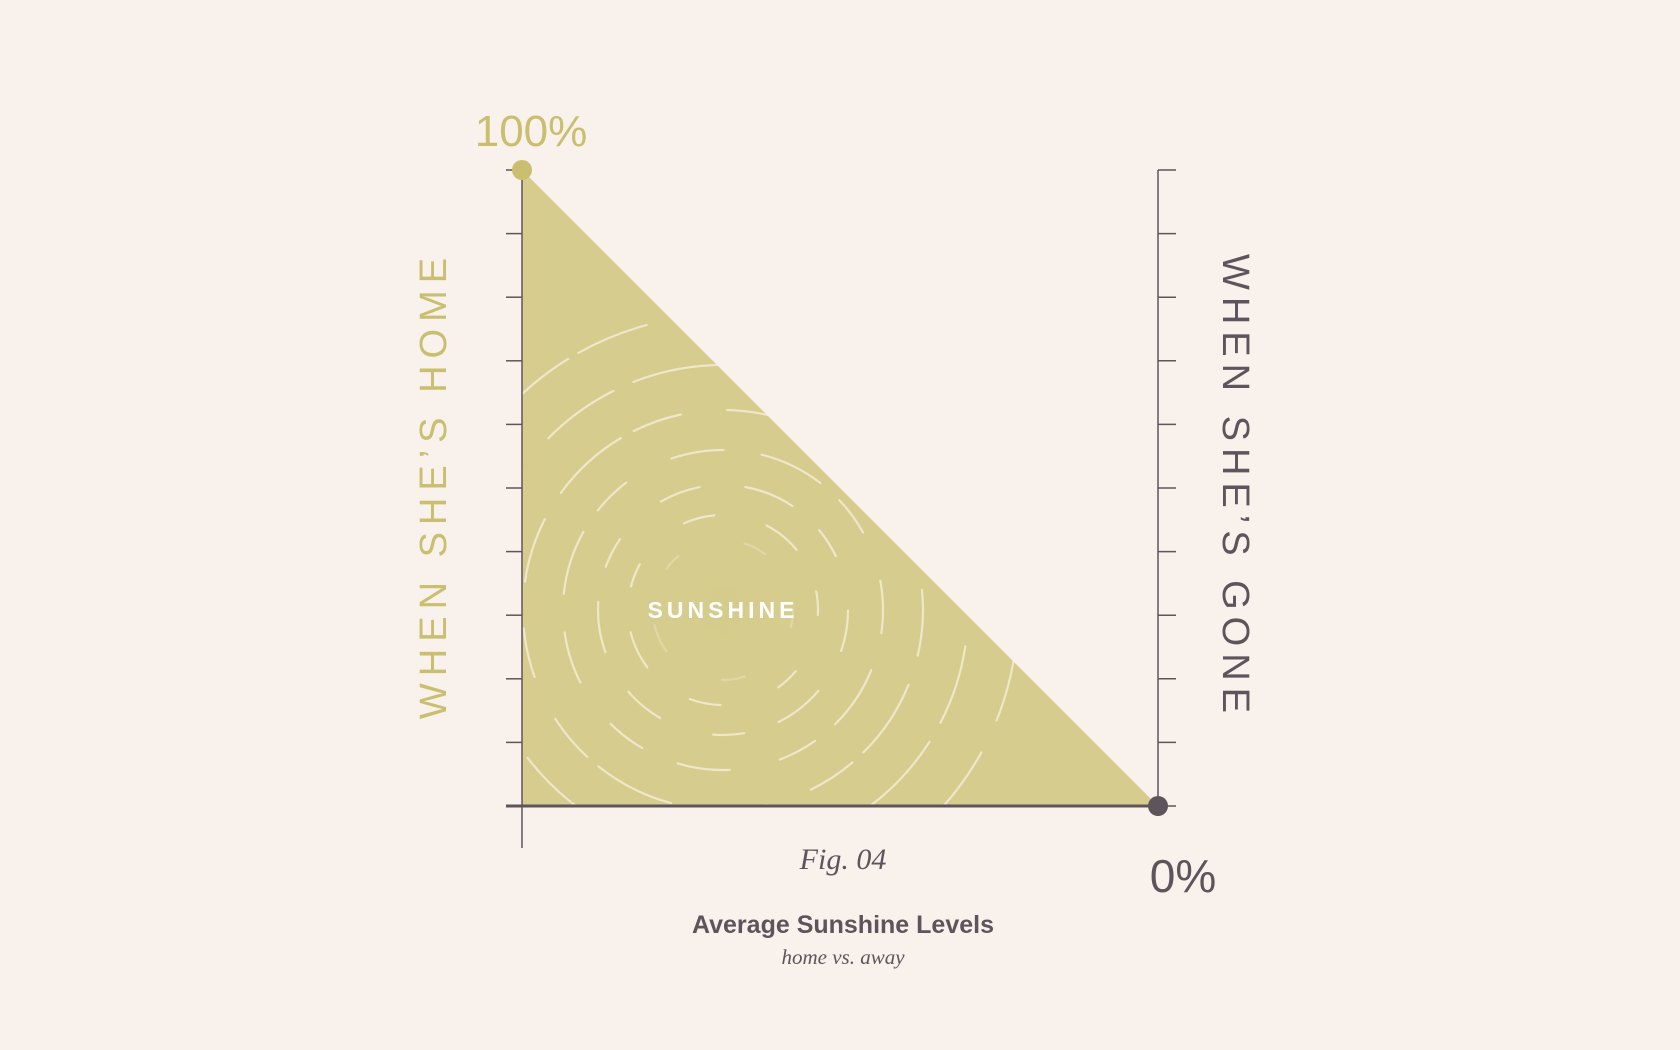  What do you see at coordinates (843, 957) in the screenshot?
I see `chart-subtitle: home vs. away` at bounding box center [843, 957].